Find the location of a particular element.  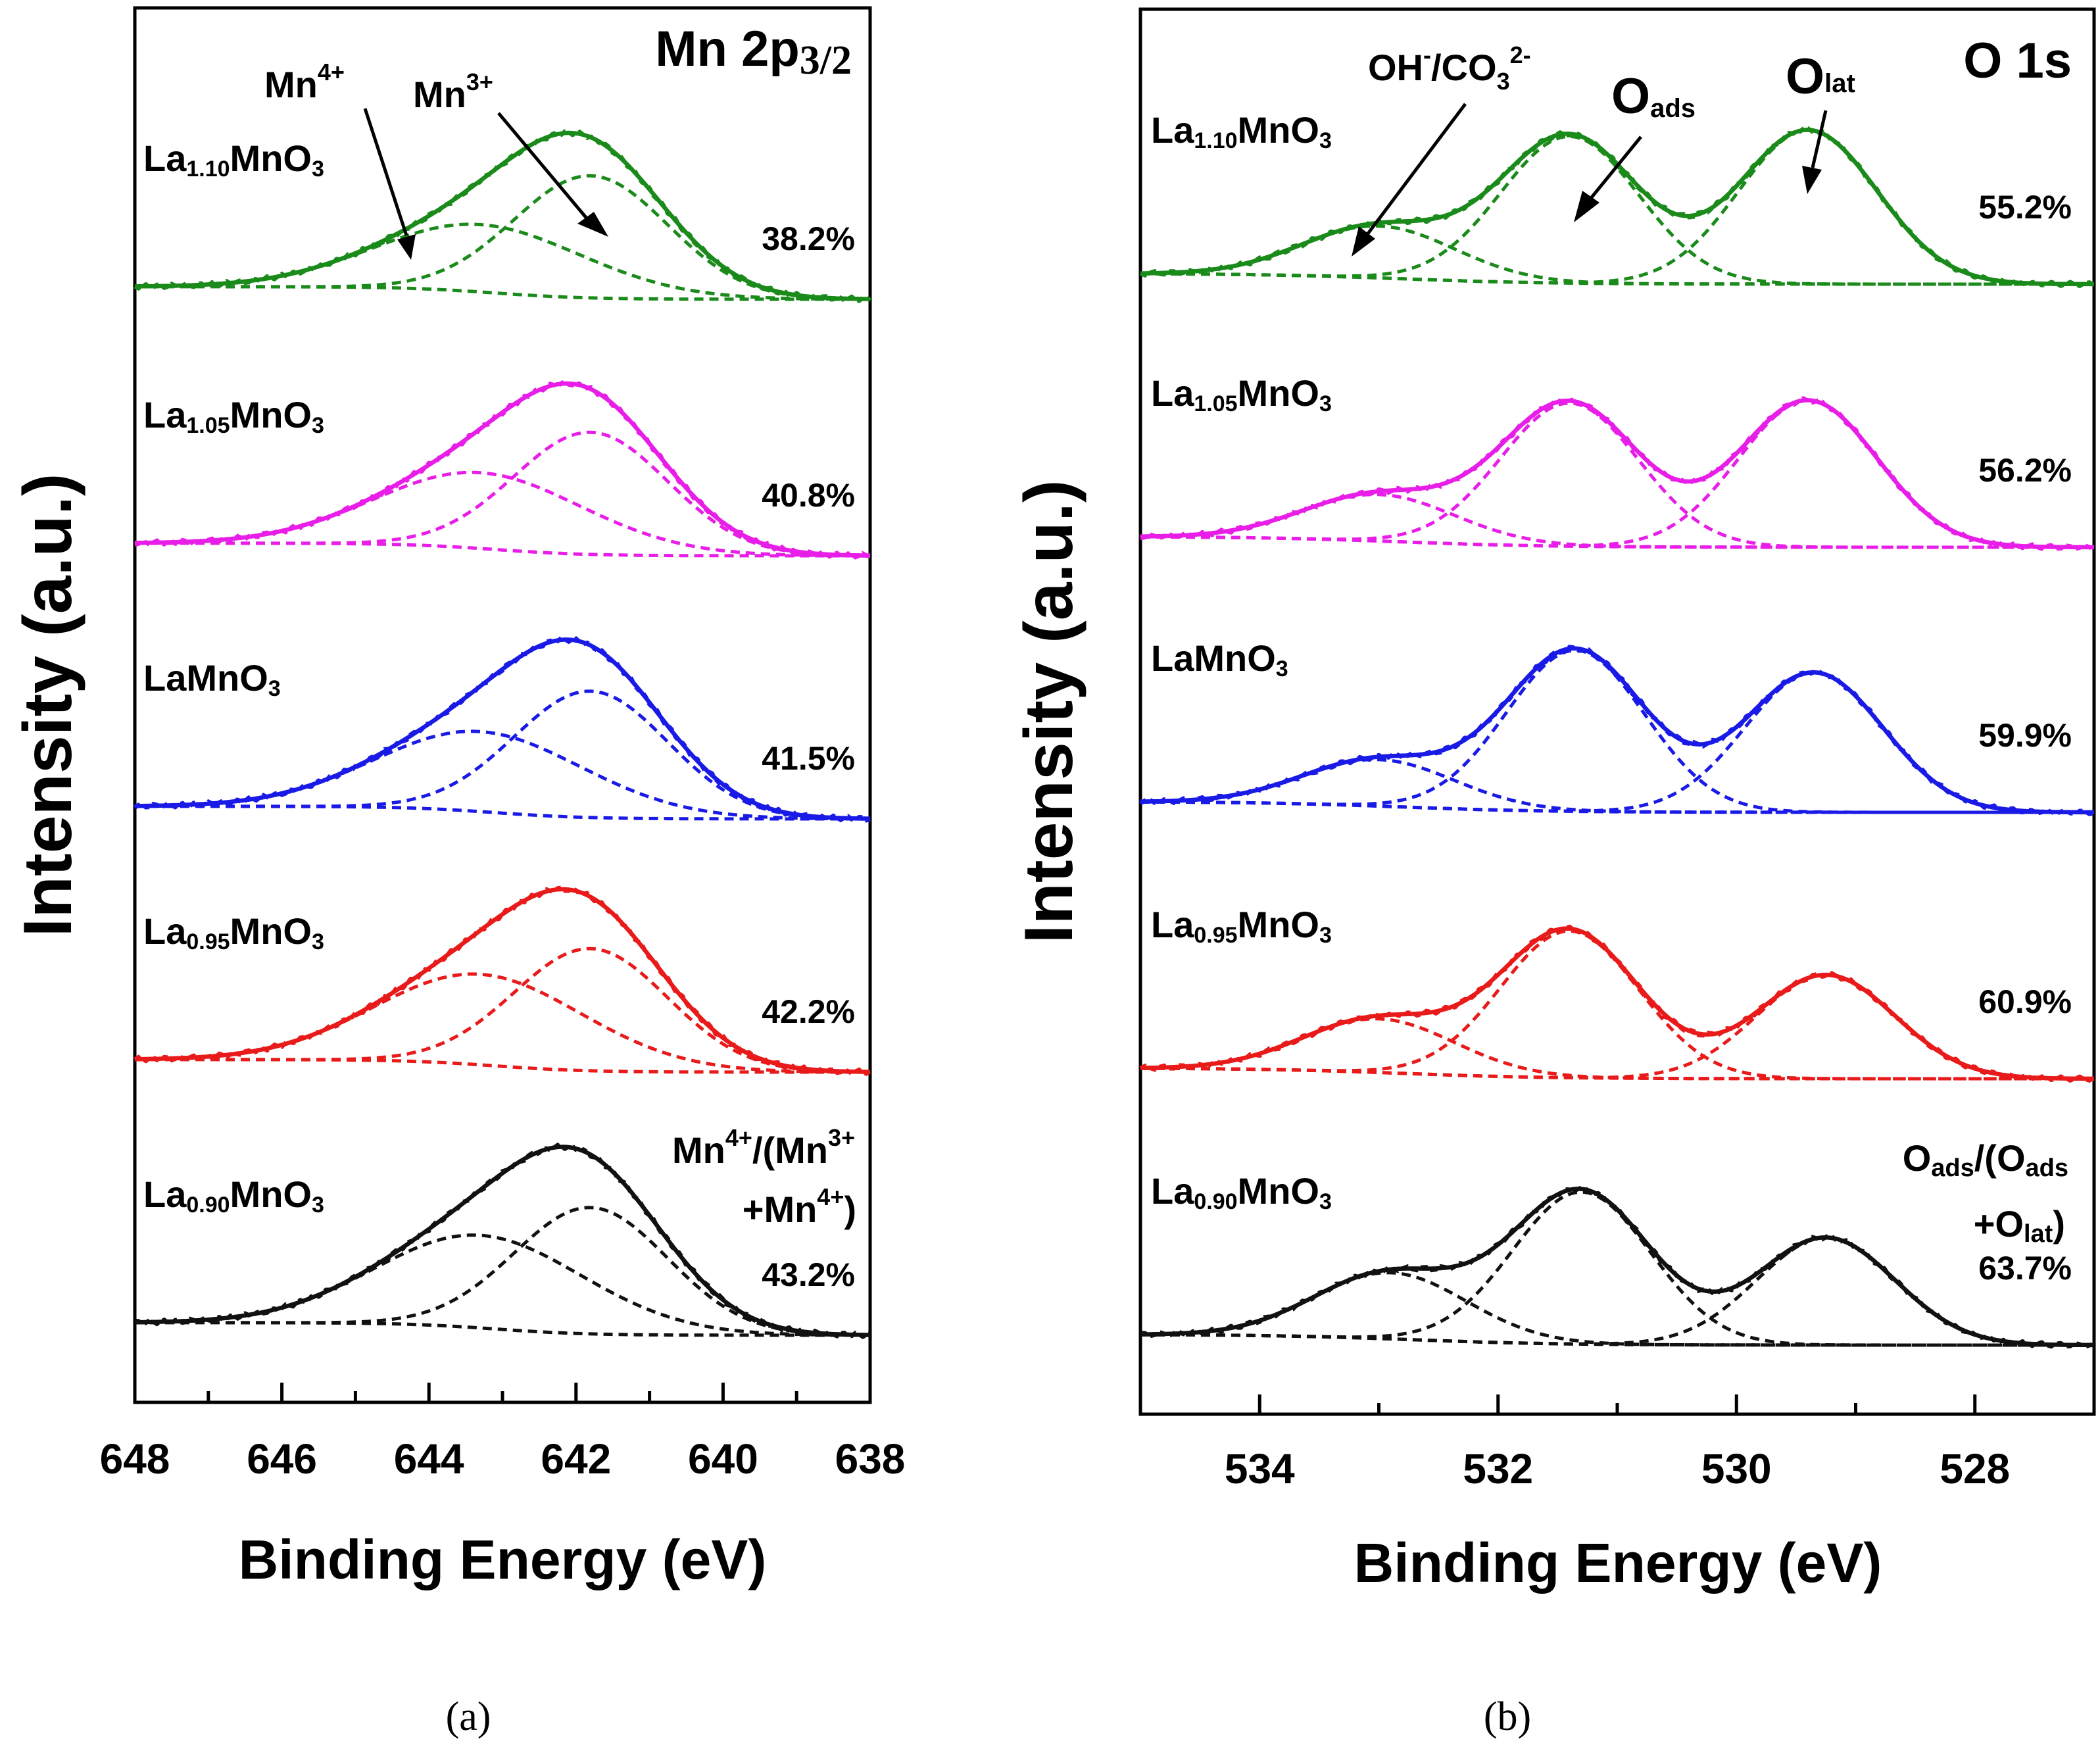

component-3-La0.90MnO3 is located at coordinates (1617, 1291).